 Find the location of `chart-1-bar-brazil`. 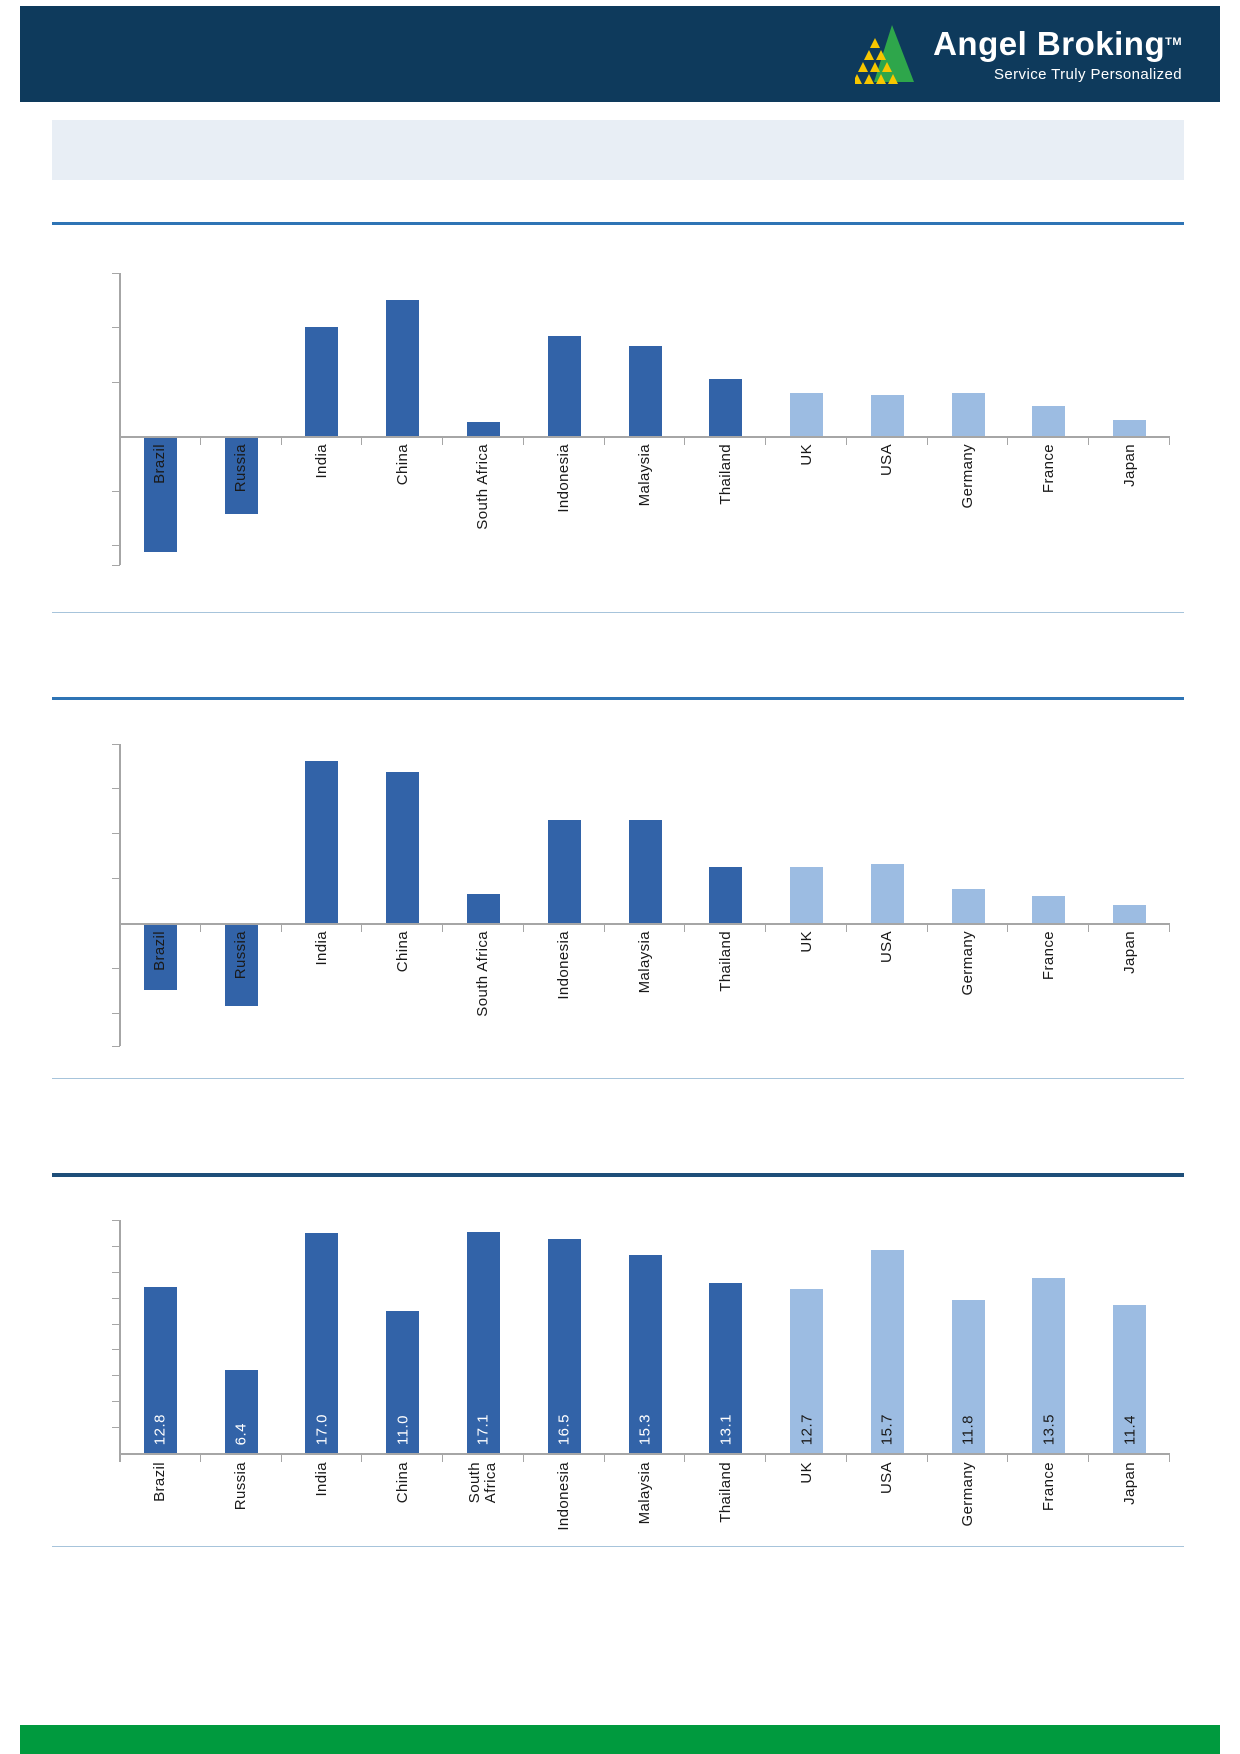

chart-1-bar-brazil is located at coordinates (160, 495).